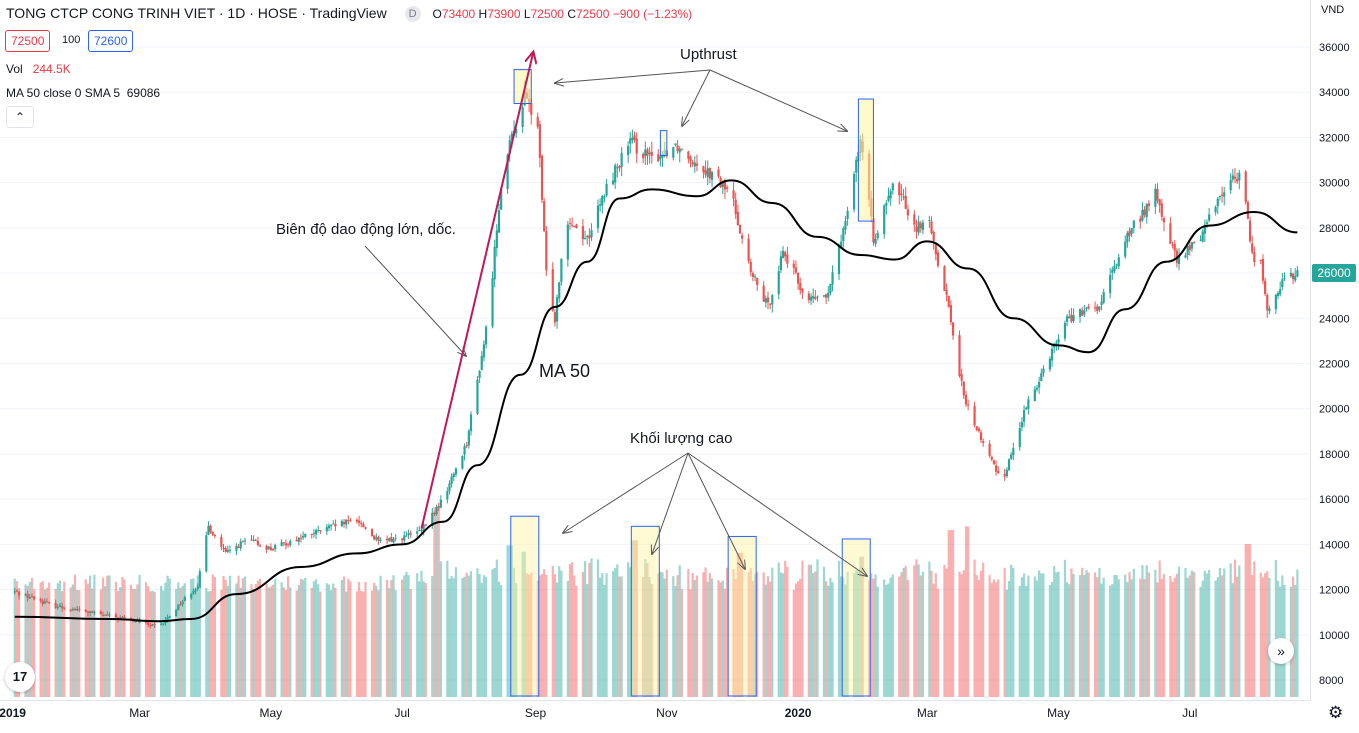 This screenshot has height=733, width=1359. Describe the element at coordinates (1281, 651) in the screenshot. I see `scroll-to-realtime-button: »` at that location.